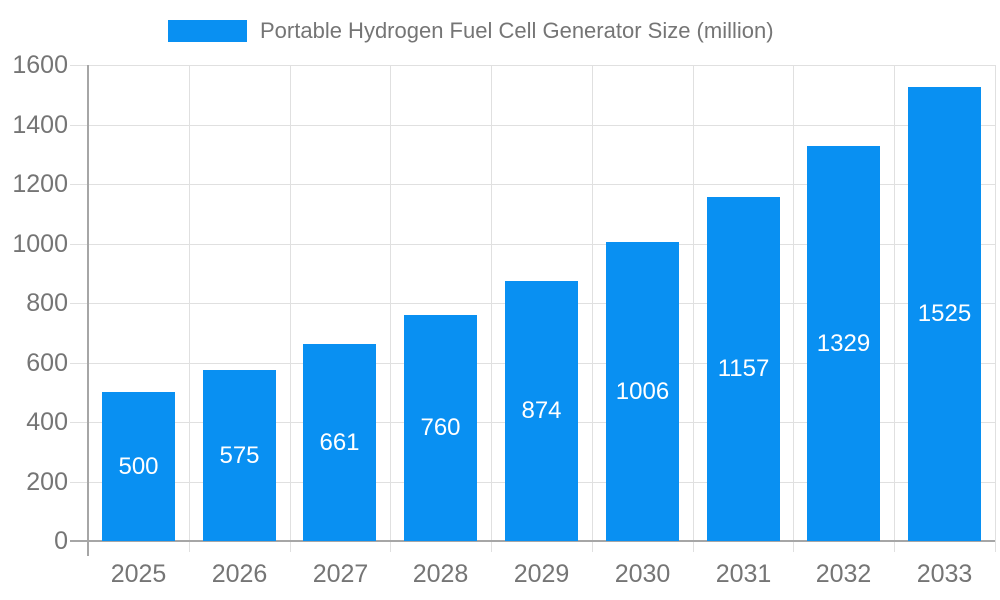 The image size is (1000, 600). I want to click on bar-2032: 1329, so click(843, 343).